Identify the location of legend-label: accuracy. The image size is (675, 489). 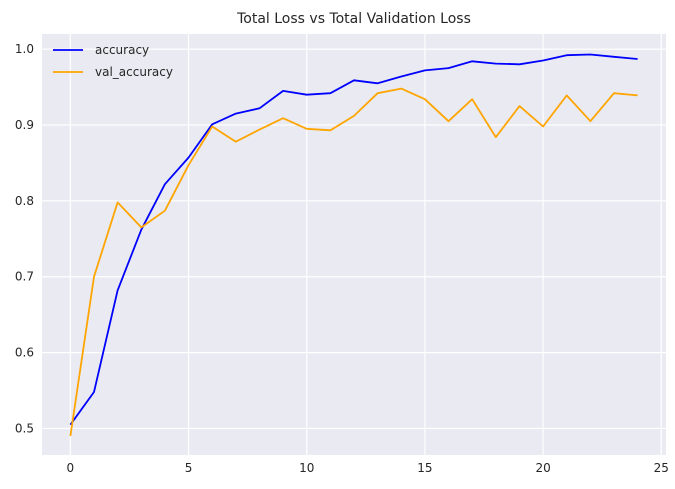
(122, 50).